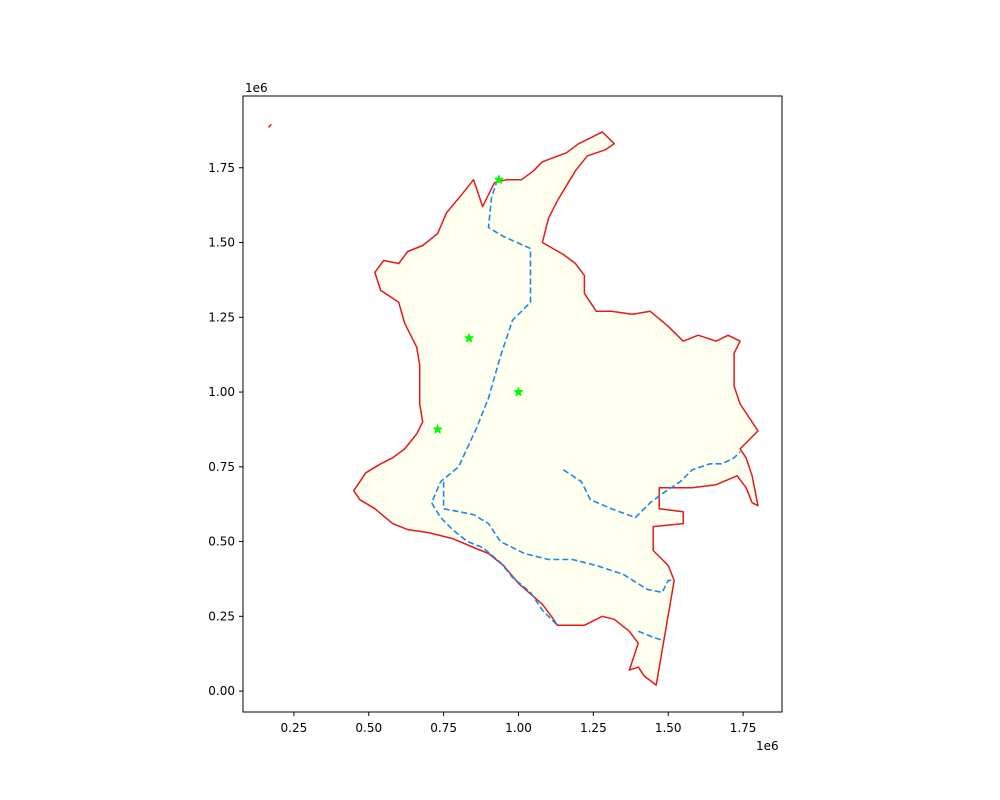 This screenshot has width=1000, height=800. What do you see at coordinates (221, 243) in the screenshot?
I see `y-tick-label-7: 1.50` at bounding box center [221, 243].